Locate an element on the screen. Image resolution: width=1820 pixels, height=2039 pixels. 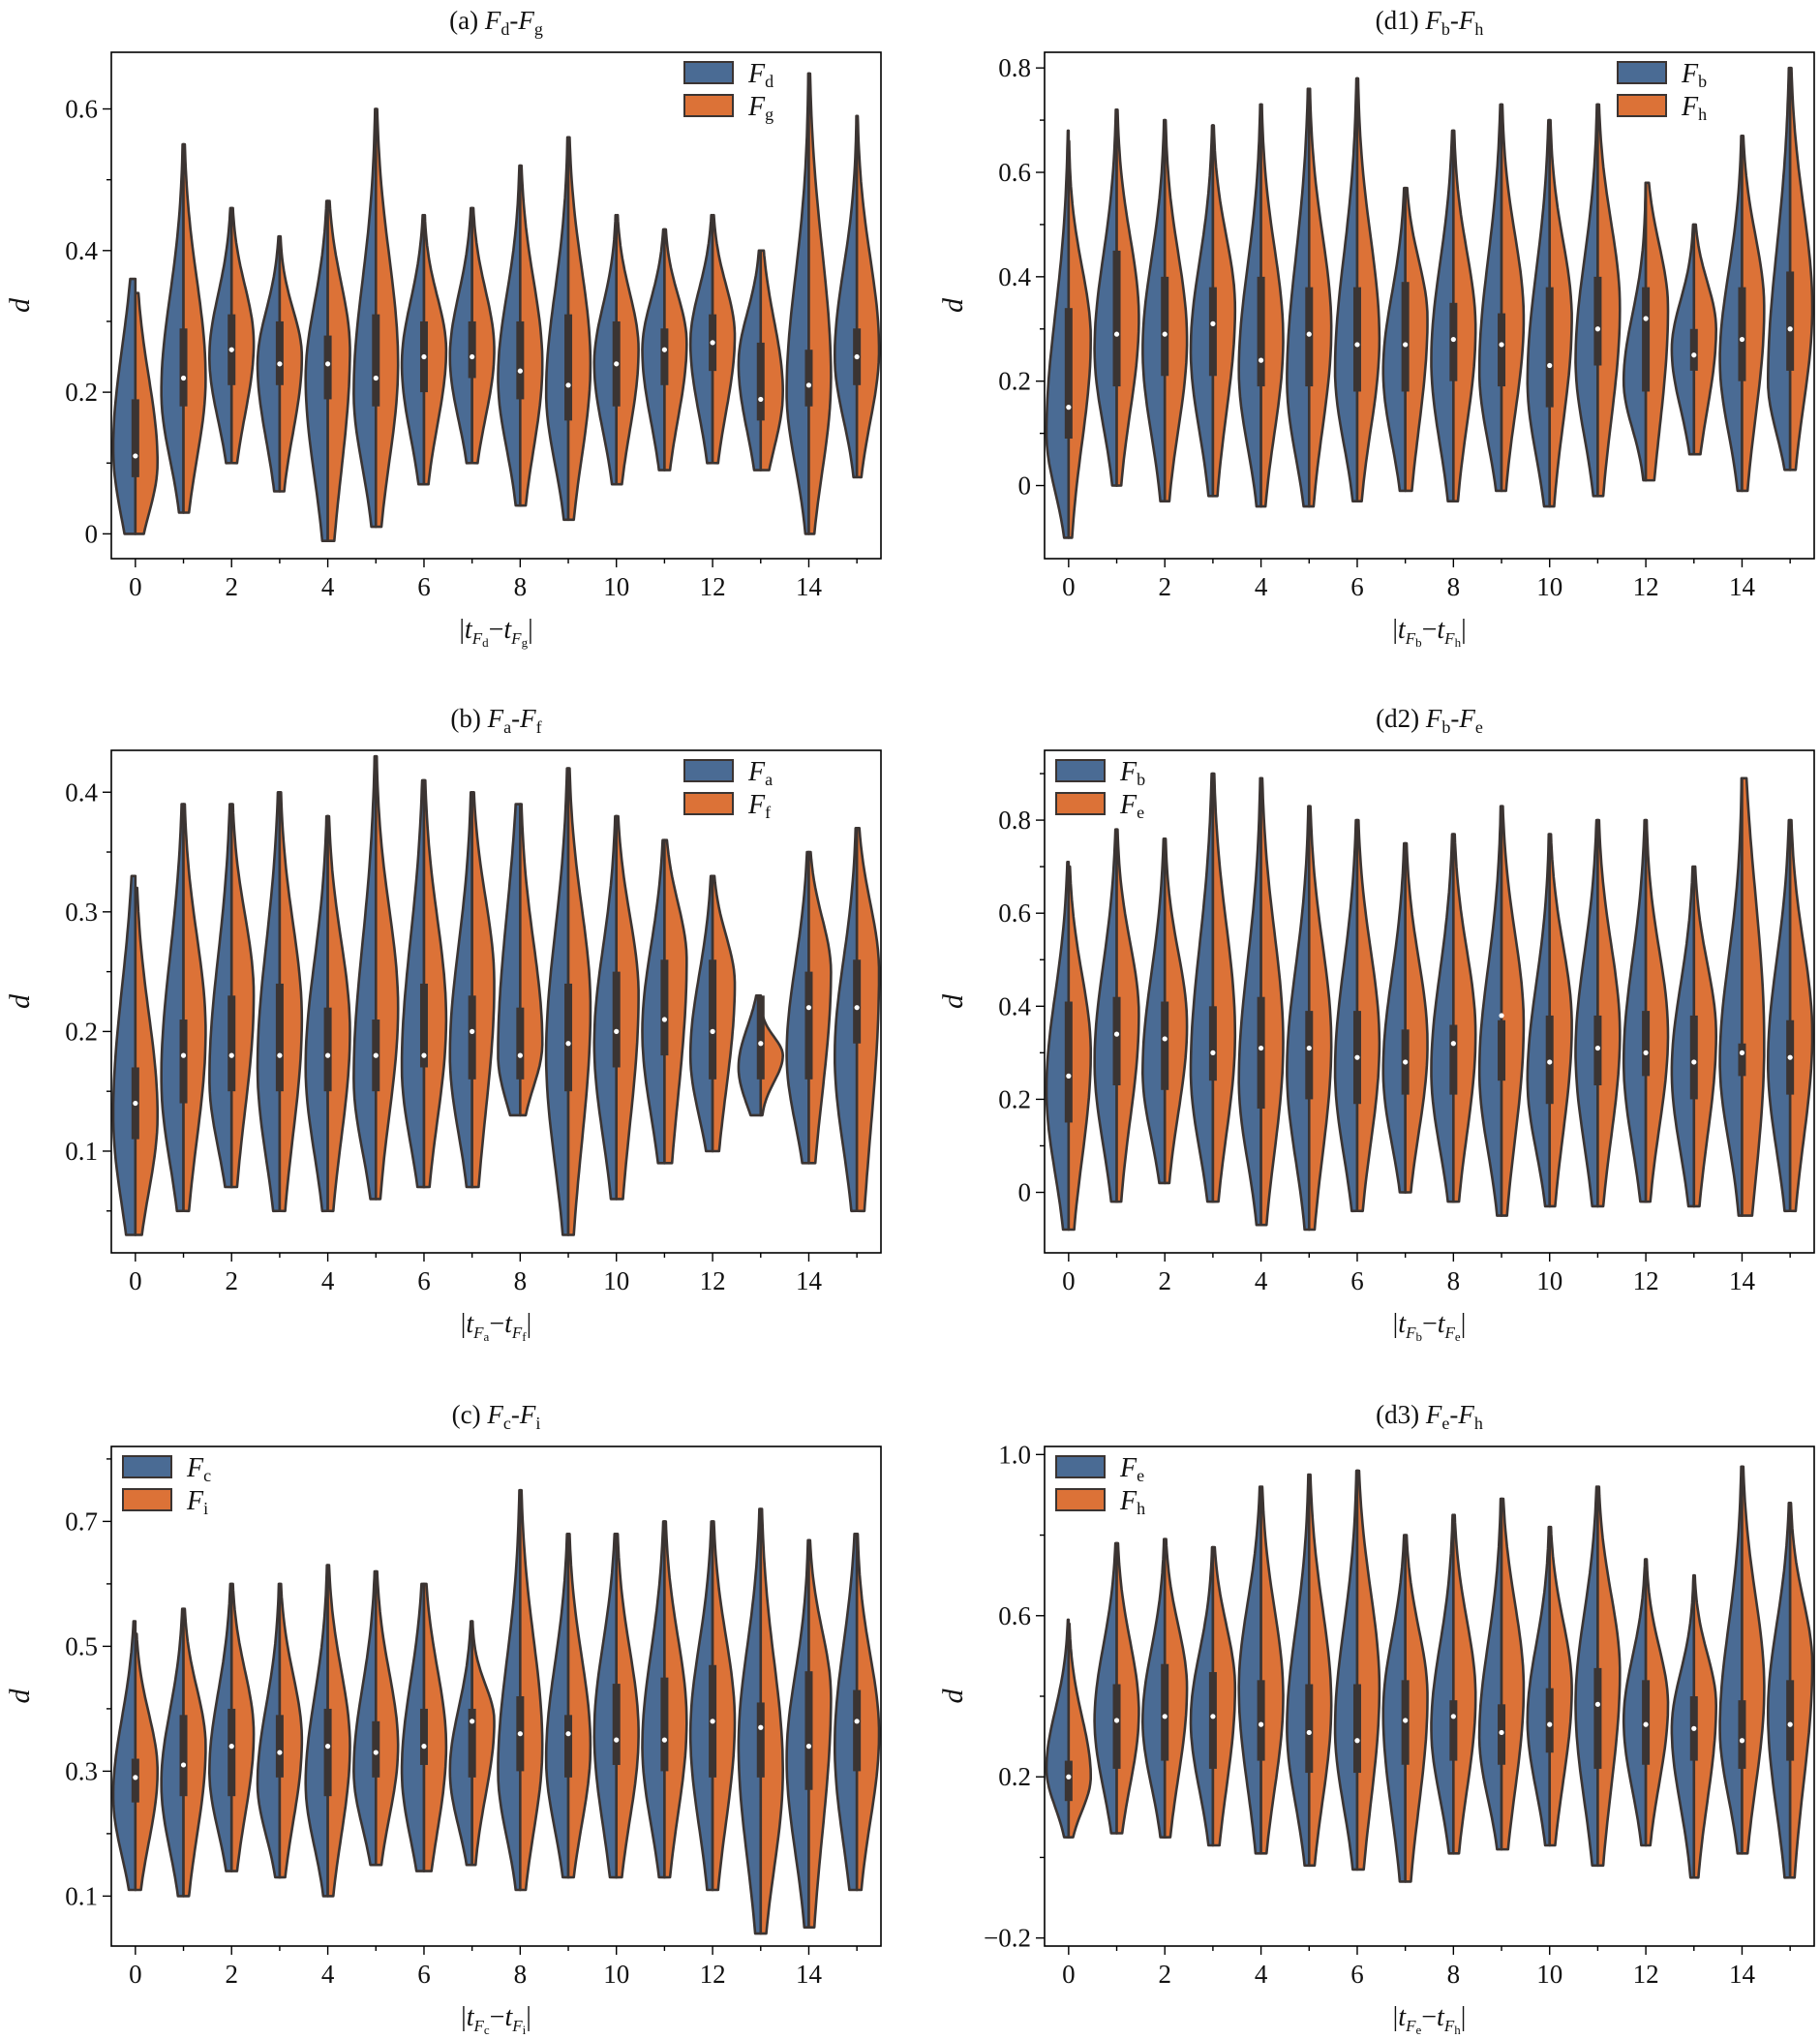
ytick-label-a: 0.6 is located at coordinates (82, 109).